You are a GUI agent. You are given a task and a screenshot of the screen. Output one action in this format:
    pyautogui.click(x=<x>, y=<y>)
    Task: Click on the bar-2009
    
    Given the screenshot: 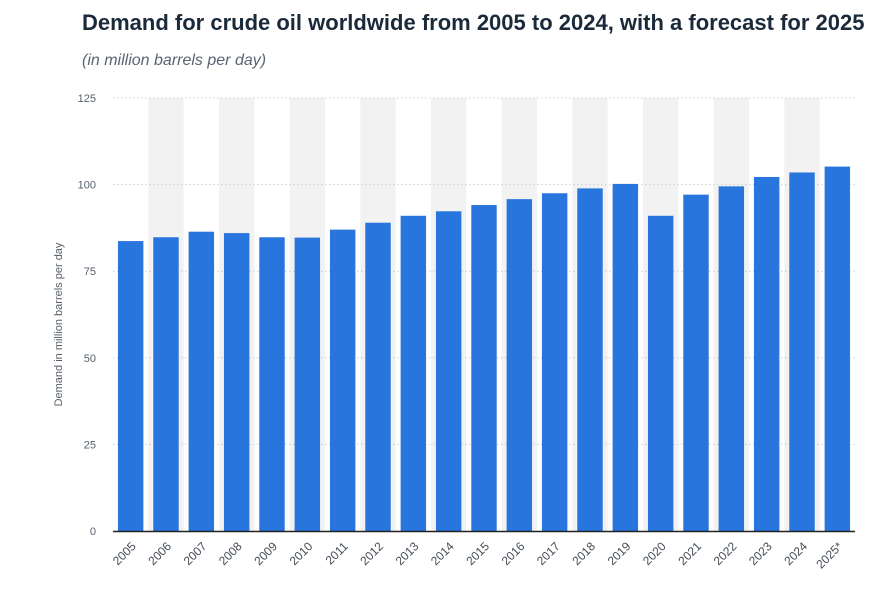 What is the action you would take?
    pyautogui.click(x=272, y=384)
    